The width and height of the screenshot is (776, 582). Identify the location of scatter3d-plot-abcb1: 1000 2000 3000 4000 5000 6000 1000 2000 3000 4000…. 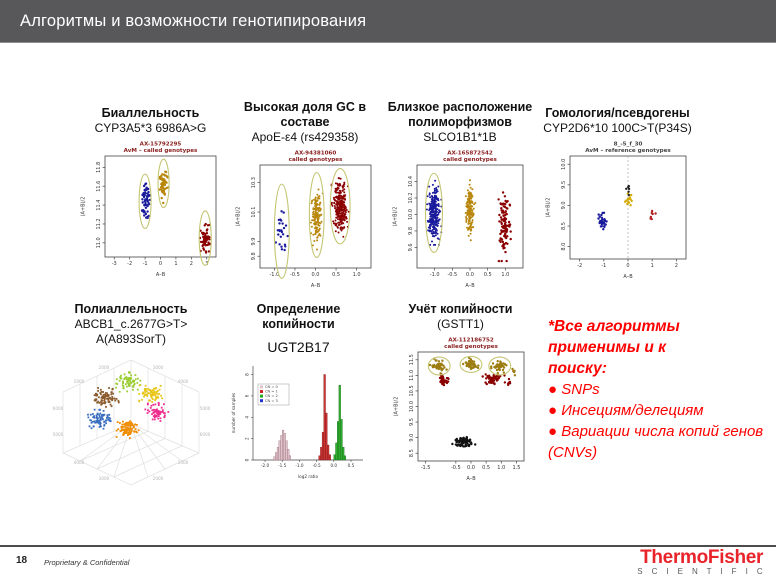
(131, 422).